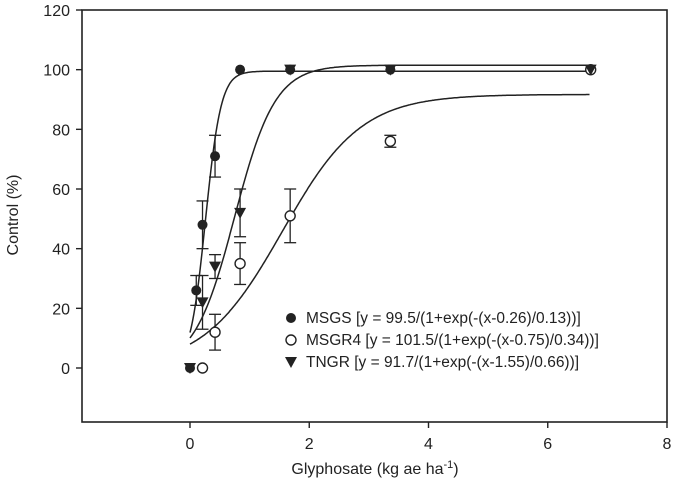 The image size is (673, 490). What do you see at coordinates (56, 11) in the screenshot?
I see `y-tick-label: 120` at bounding box center [56, 11].